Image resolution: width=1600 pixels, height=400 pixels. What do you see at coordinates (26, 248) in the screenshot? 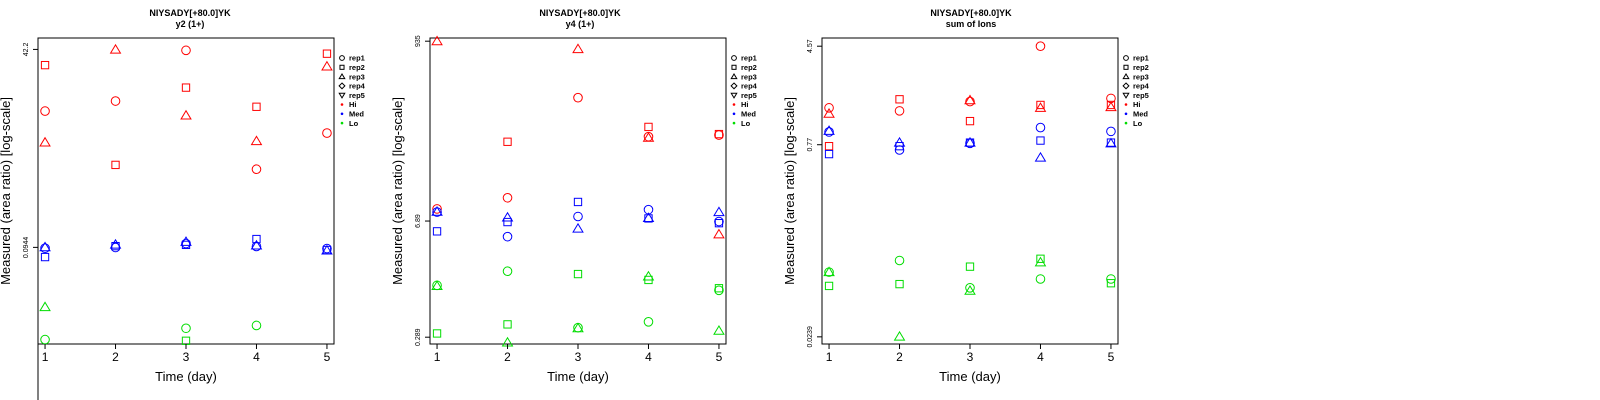
I see `y-tick-label: 0.0944` at bounding box center [26, 248].